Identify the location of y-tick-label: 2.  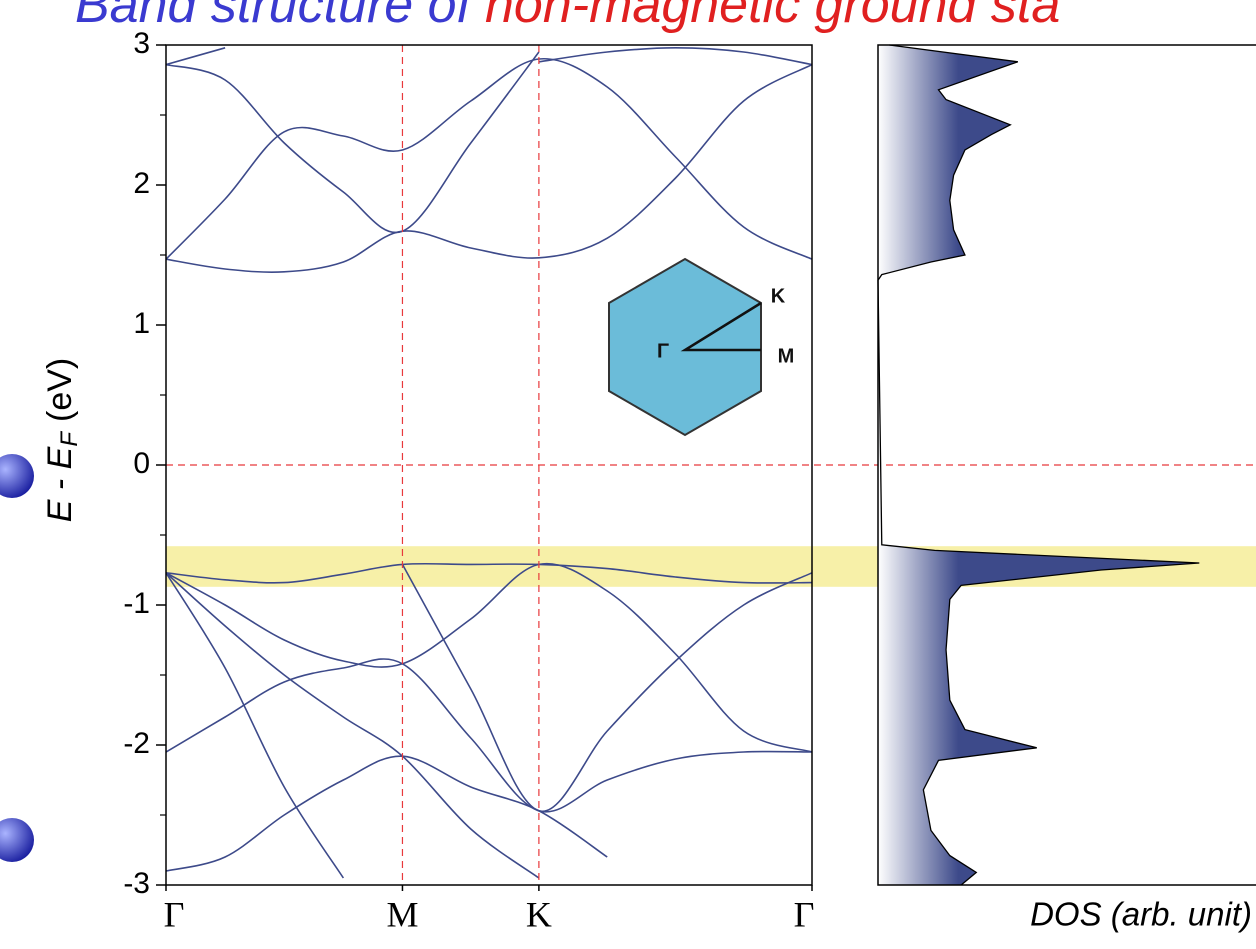
(141, 183).